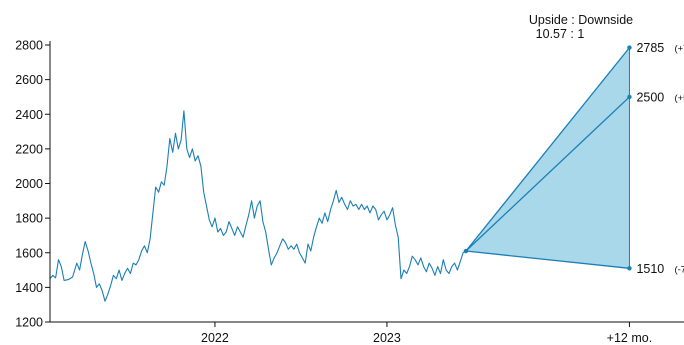  I want to click on target-change-high: (+72%), so click(679, 49).